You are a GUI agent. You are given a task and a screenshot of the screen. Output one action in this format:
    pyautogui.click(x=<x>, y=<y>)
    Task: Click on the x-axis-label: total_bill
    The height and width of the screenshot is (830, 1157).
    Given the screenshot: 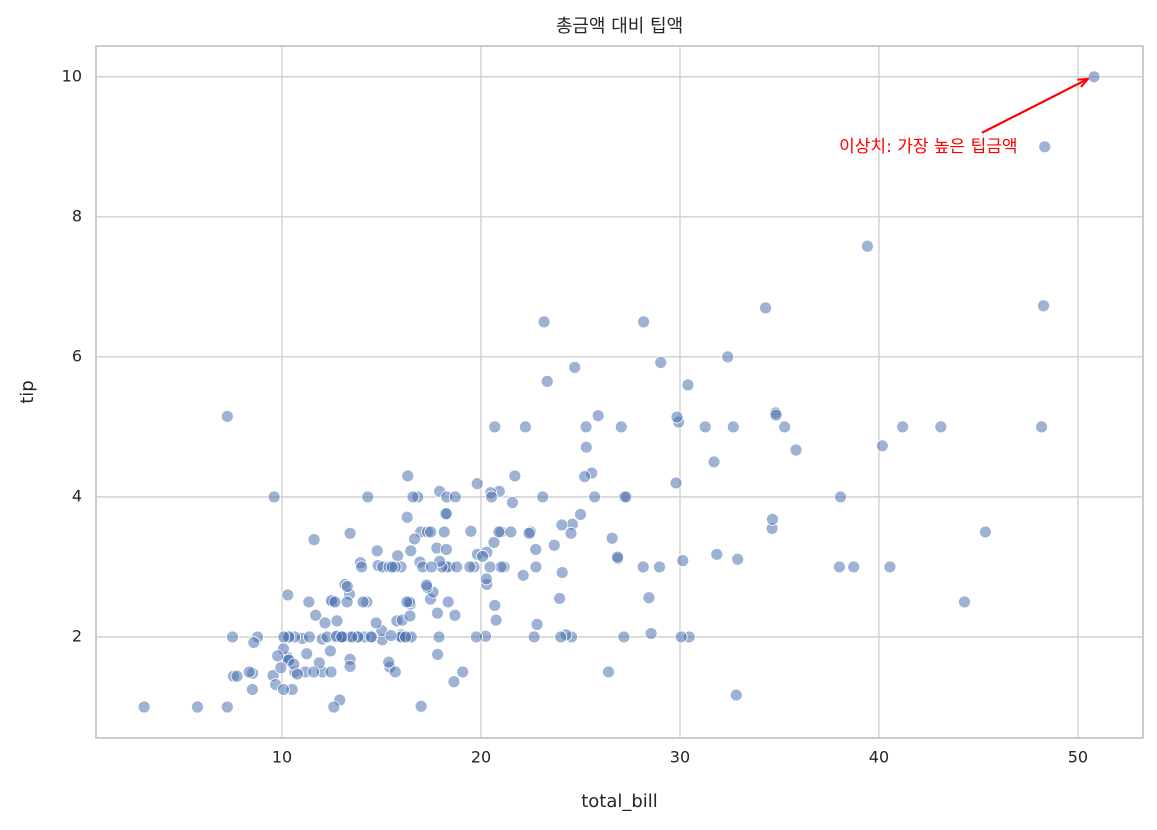 What is the action you would take?
    pyautogui.click(x=619, y=801)
    